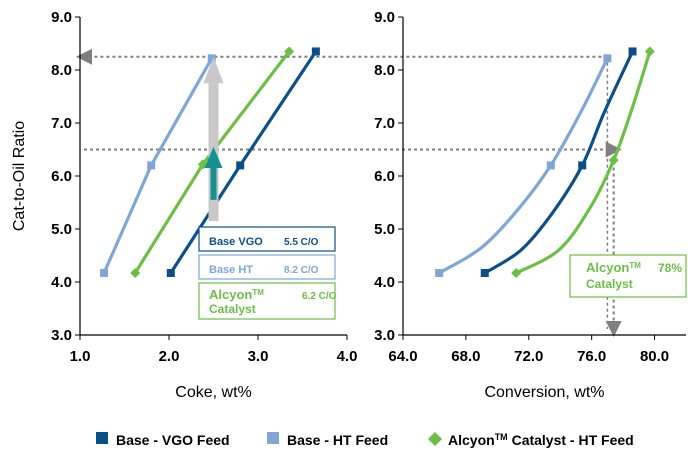 This screenshot has width=688, height=461. I want to click on annotation-value-0: 5.5 C/O, so click(301, 242).